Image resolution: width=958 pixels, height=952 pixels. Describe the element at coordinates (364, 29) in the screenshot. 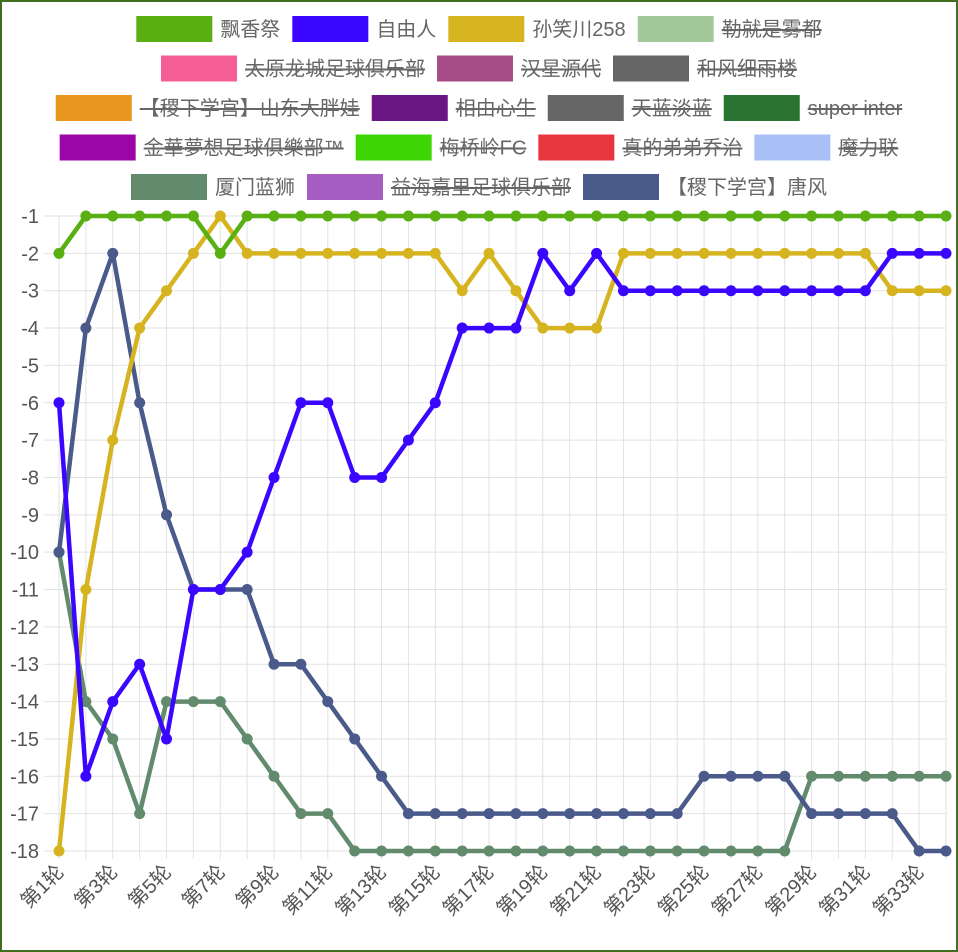

I see `legend-item: 自由人` at that location.